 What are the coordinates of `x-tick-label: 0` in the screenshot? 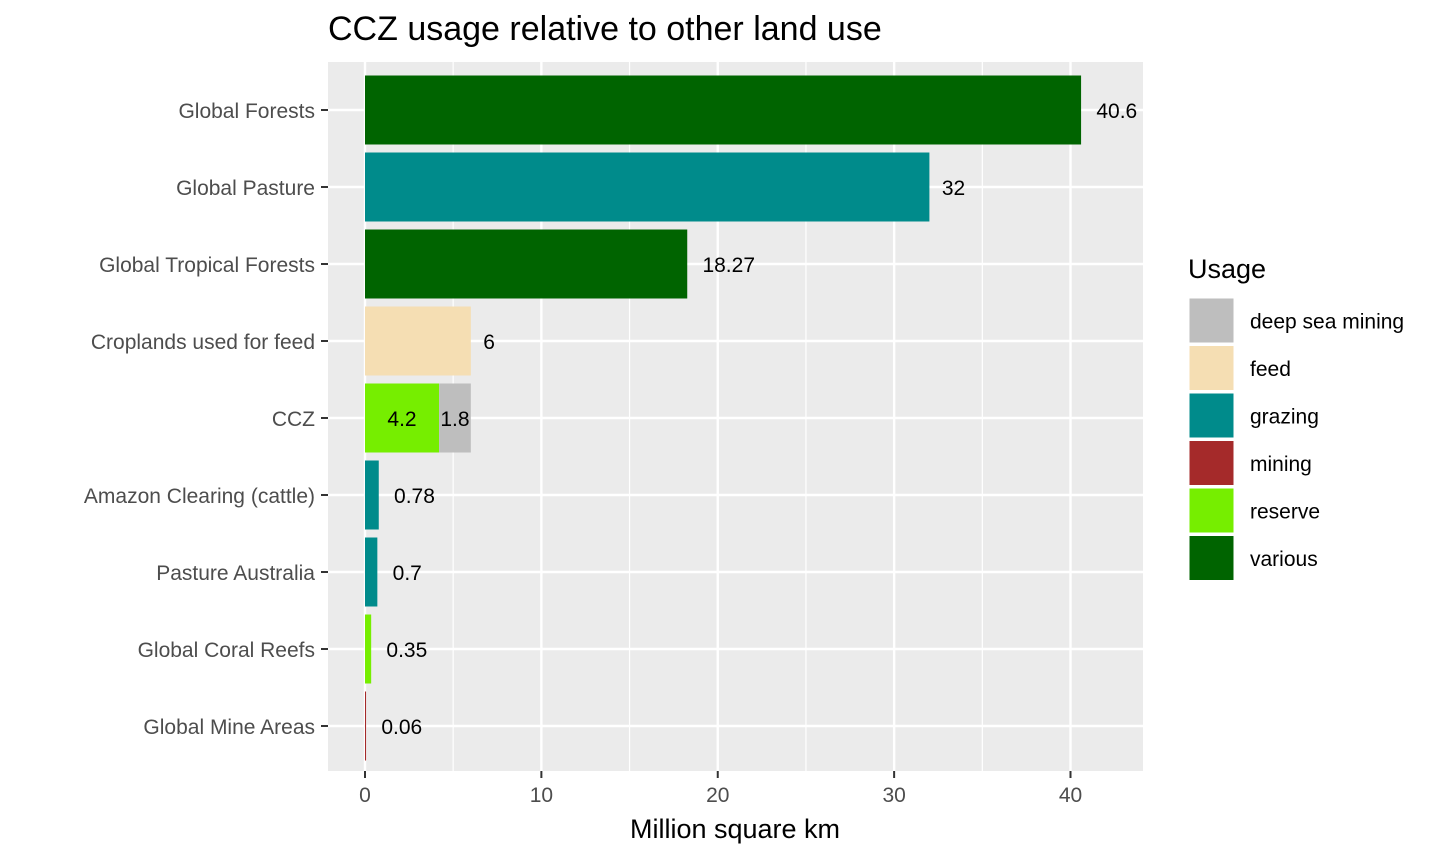 It's located at (365, 795).